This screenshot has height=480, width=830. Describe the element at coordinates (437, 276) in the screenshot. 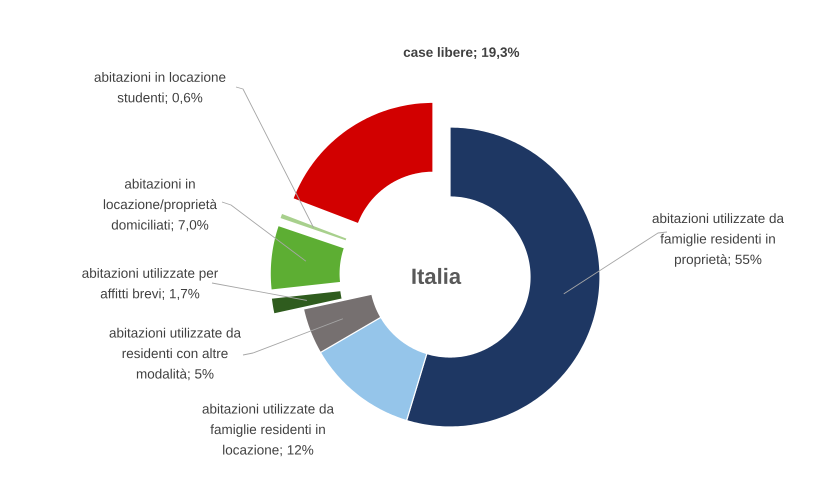

I see `text: Italia` at that location.